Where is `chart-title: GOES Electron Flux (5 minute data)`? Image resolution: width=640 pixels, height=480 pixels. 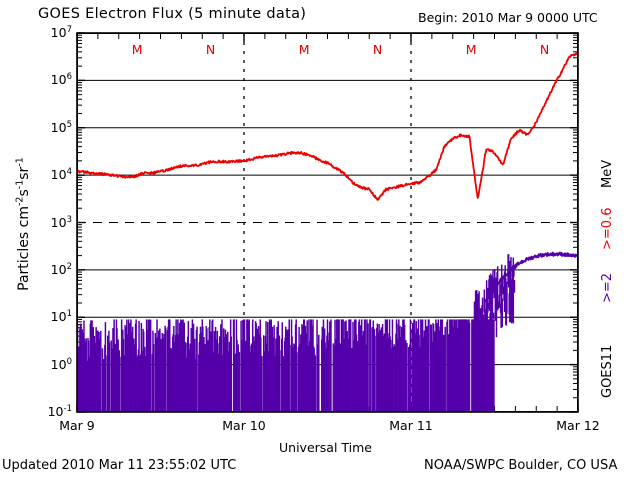
chart-title: GOES Electron Flux (5 minute data) is located at coordinates (172, 14).